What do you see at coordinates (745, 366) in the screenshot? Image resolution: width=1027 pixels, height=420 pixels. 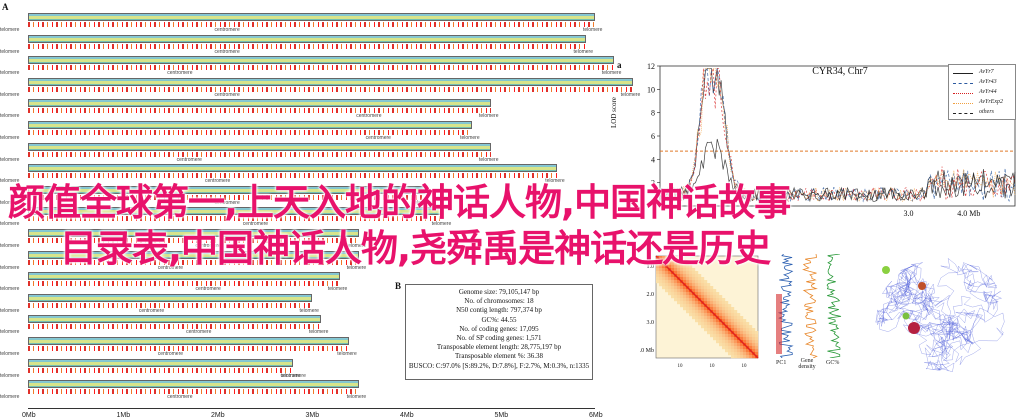 I see `heatmap-x-tick: 10` at bounding box center [745, 366].